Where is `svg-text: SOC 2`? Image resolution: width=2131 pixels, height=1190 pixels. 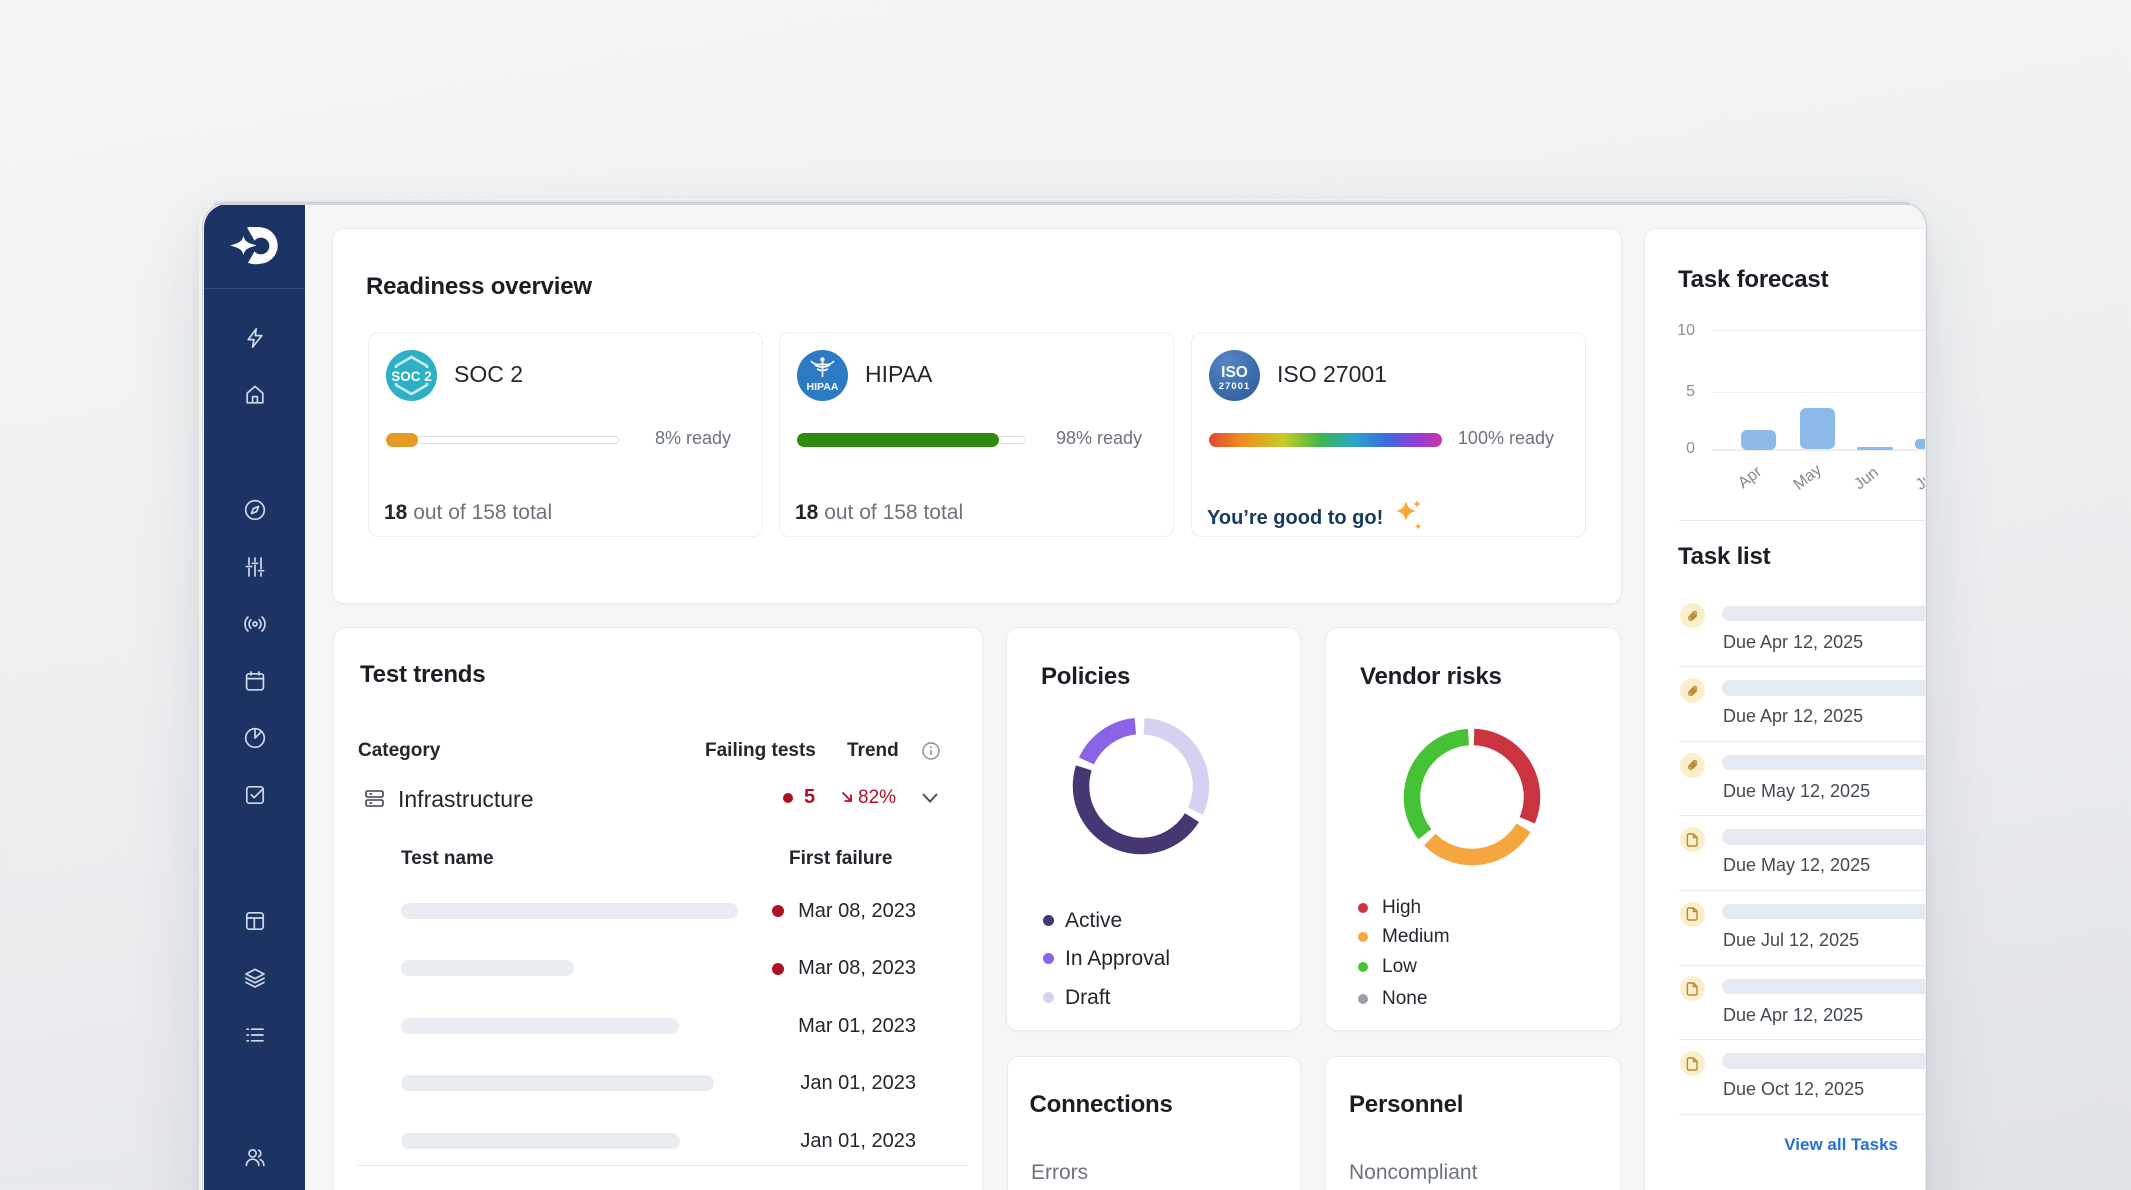
svg-text: SOC 2 is located at coordinates (411, 376).